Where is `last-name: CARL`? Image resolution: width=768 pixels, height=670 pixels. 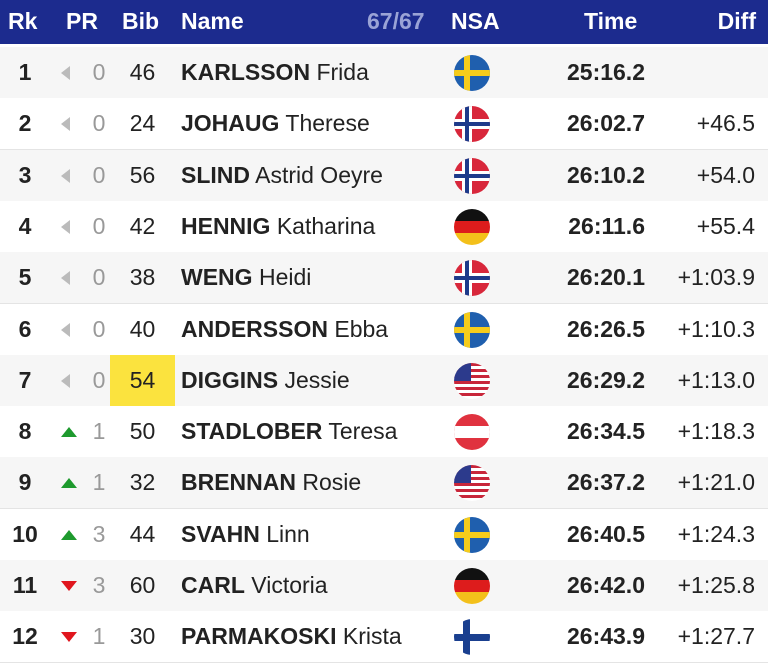
last-name: CARL is located at coordinates (213, 585).